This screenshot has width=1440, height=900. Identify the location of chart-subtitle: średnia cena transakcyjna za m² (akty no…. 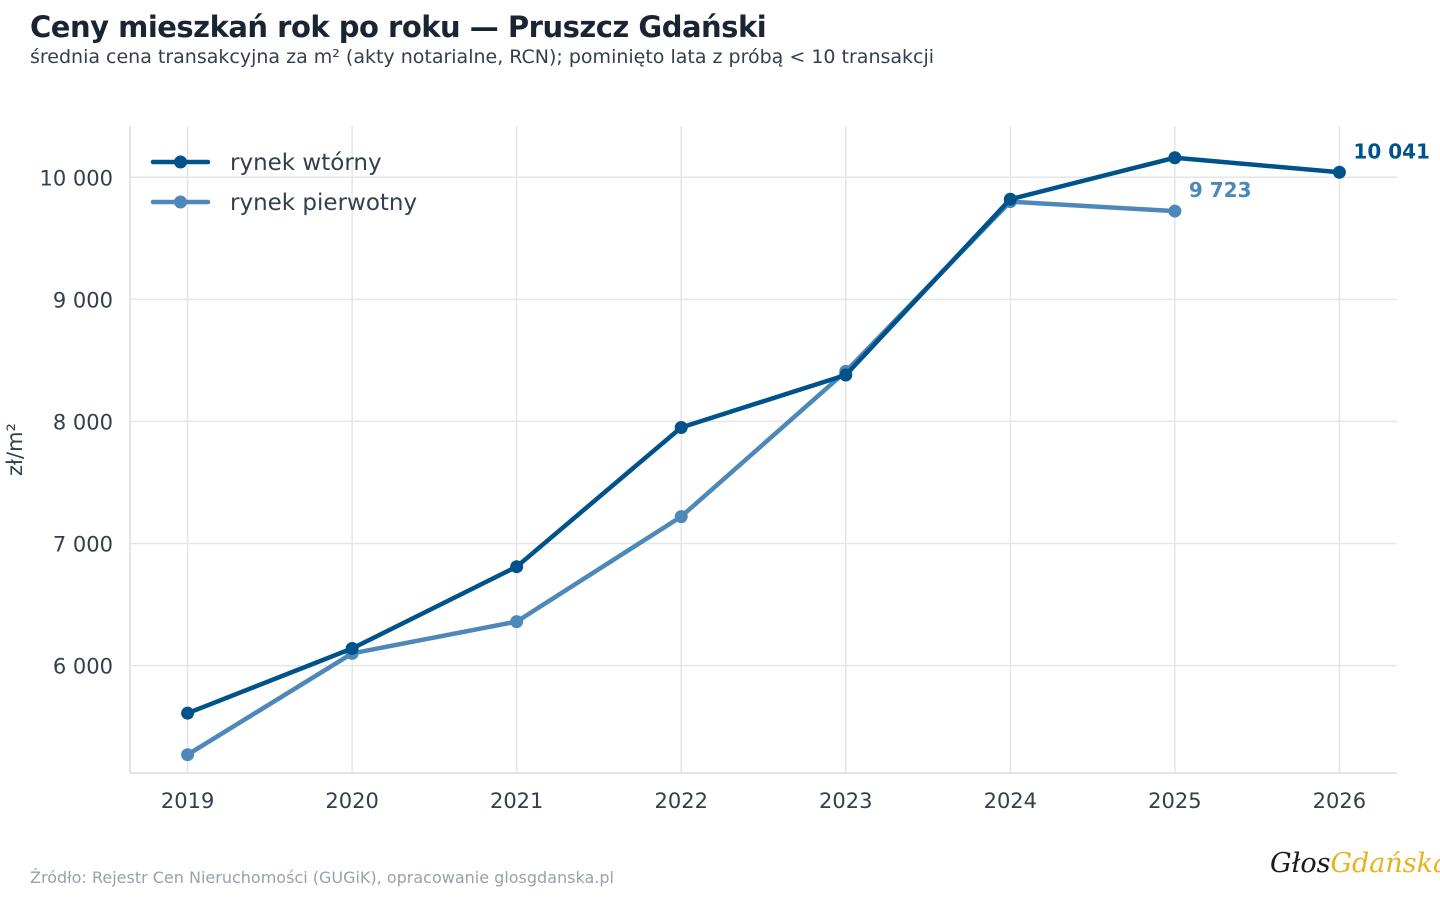
(482, 57).